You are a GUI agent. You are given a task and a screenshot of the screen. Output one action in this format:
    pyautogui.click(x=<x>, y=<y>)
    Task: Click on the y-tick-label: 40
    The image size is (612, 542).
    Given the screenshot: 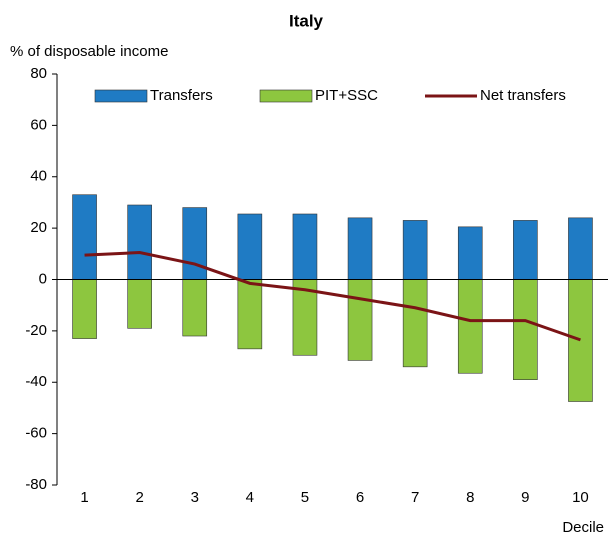 What is the action you would take?
    pyautogui.click(x=38, y=176)
    